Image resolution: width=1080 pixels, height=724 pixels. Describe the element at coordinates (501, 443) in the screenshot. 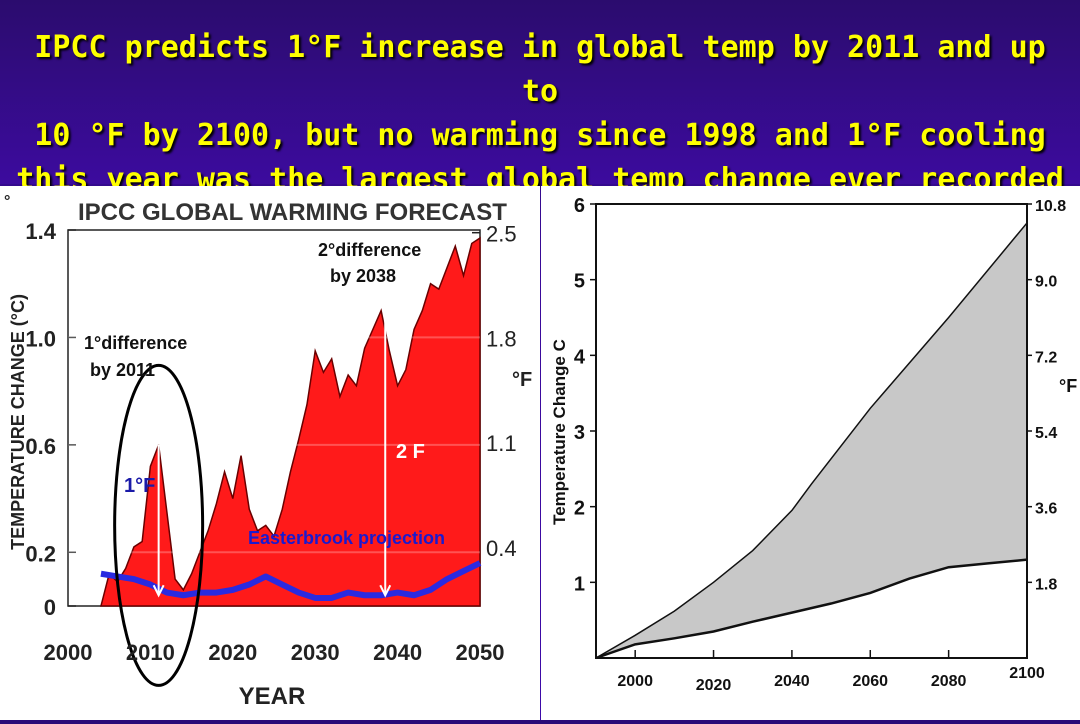

I see `left-y2-tick-label: 1.1` at that location.